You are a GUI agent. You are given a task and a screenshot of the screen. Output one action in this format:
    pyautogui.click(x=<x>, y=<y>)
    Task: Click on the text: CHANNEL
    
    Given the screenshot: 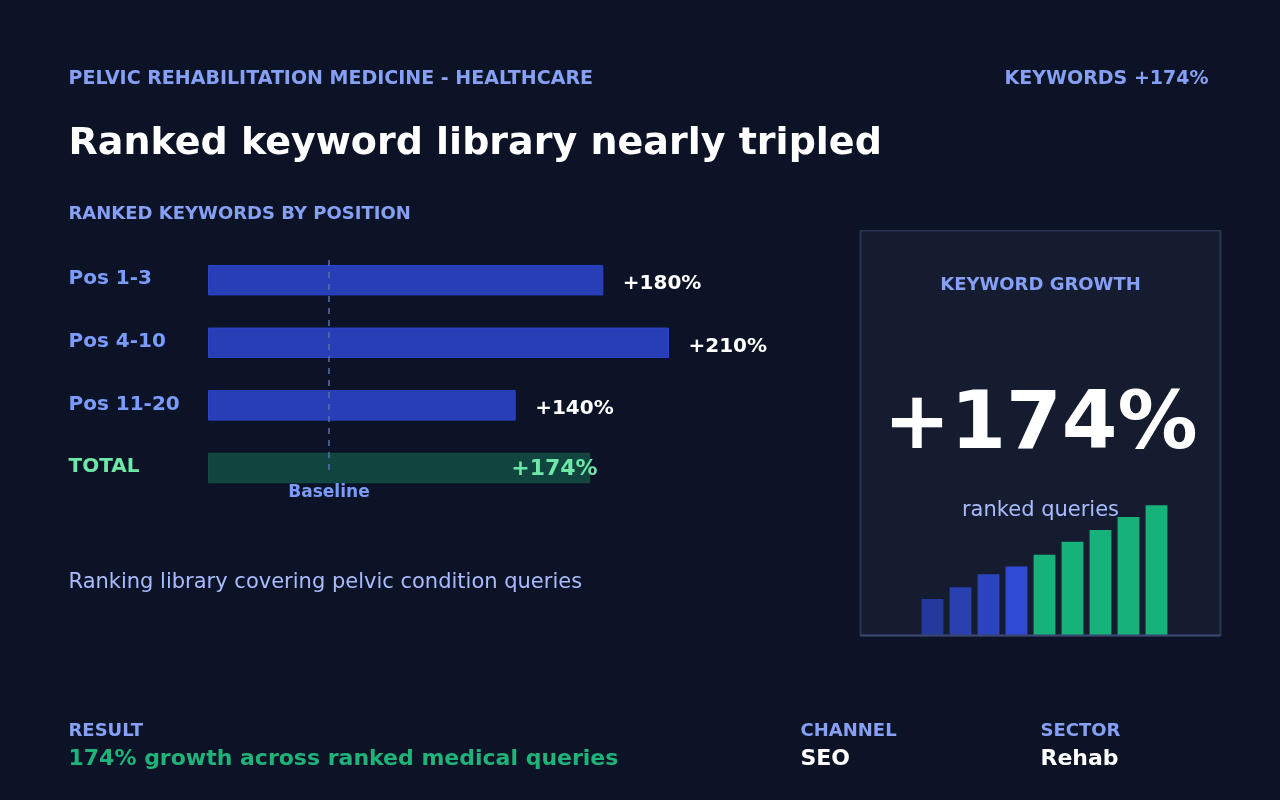 What is the action you would take?
    pyautogui.click(x=848, y=729)
    